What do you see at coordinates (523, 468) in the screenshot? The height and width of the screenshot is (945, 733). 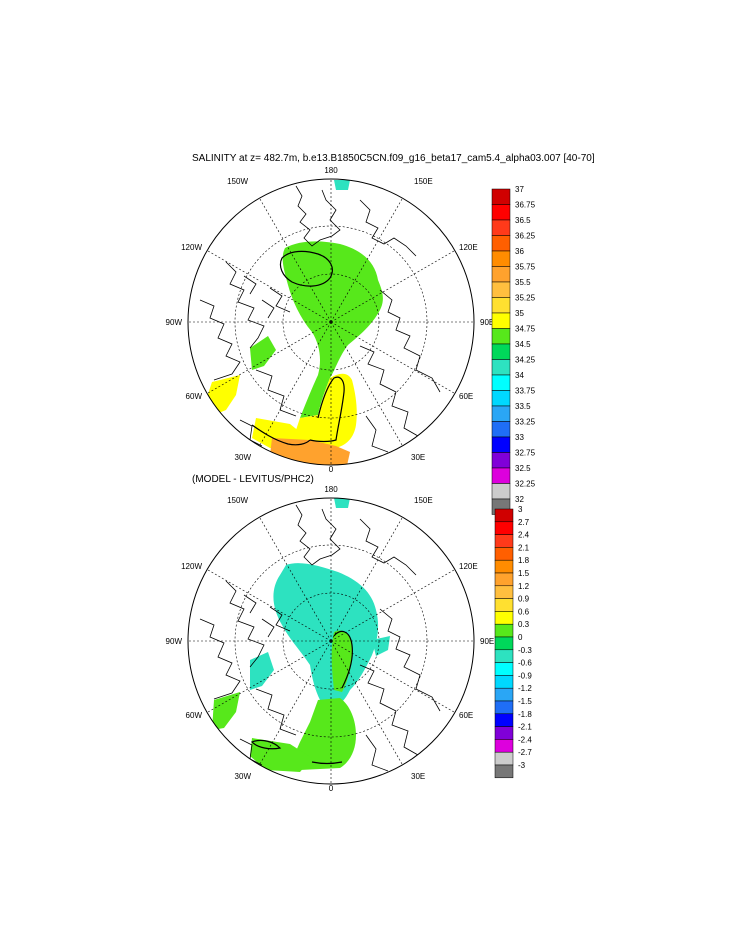 I see `colorbar-label: 32.5` at bounding box center [523, 468].